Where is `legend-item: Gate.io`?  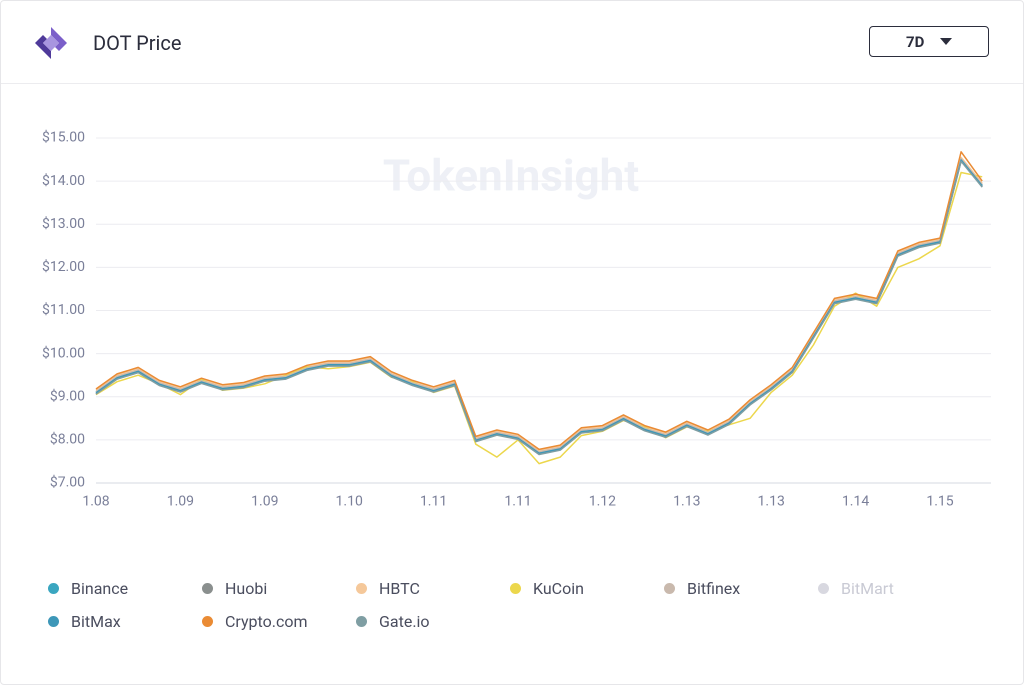 legend-item: Gate.io is located at coordinates (393, 621).